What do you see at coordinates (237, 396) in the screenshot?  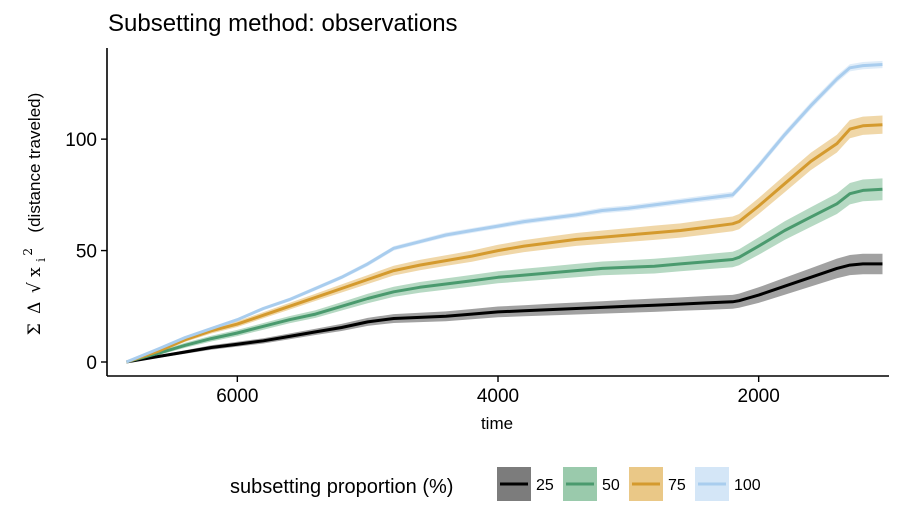 I see `x-tick-label: 6000` at bounding box center [237, 396].